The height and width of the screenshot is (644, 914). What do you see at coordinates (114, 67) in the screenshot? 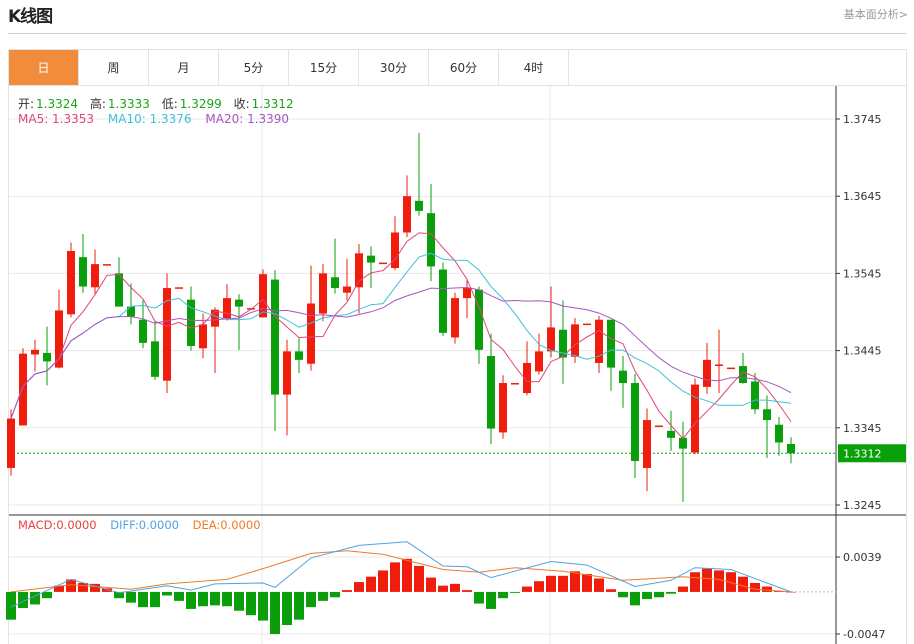
I see `tab-week: 周` at bounding box center [114, 67].